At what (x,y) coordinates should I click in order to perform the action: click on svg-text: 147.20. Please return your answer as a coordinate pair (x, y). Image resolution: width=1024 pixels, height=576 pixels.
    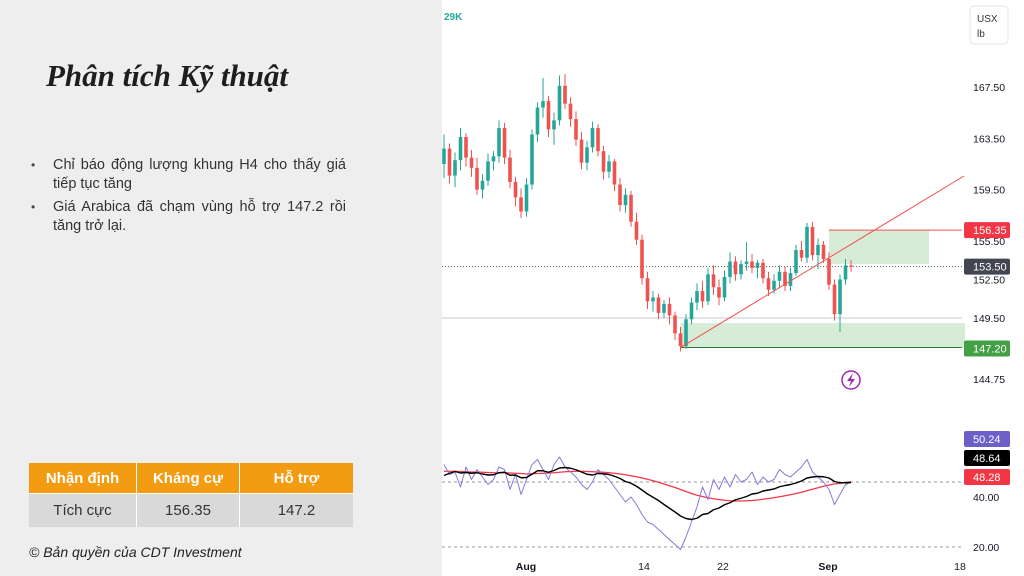
    Looking at the image, I should click on (990, 350).